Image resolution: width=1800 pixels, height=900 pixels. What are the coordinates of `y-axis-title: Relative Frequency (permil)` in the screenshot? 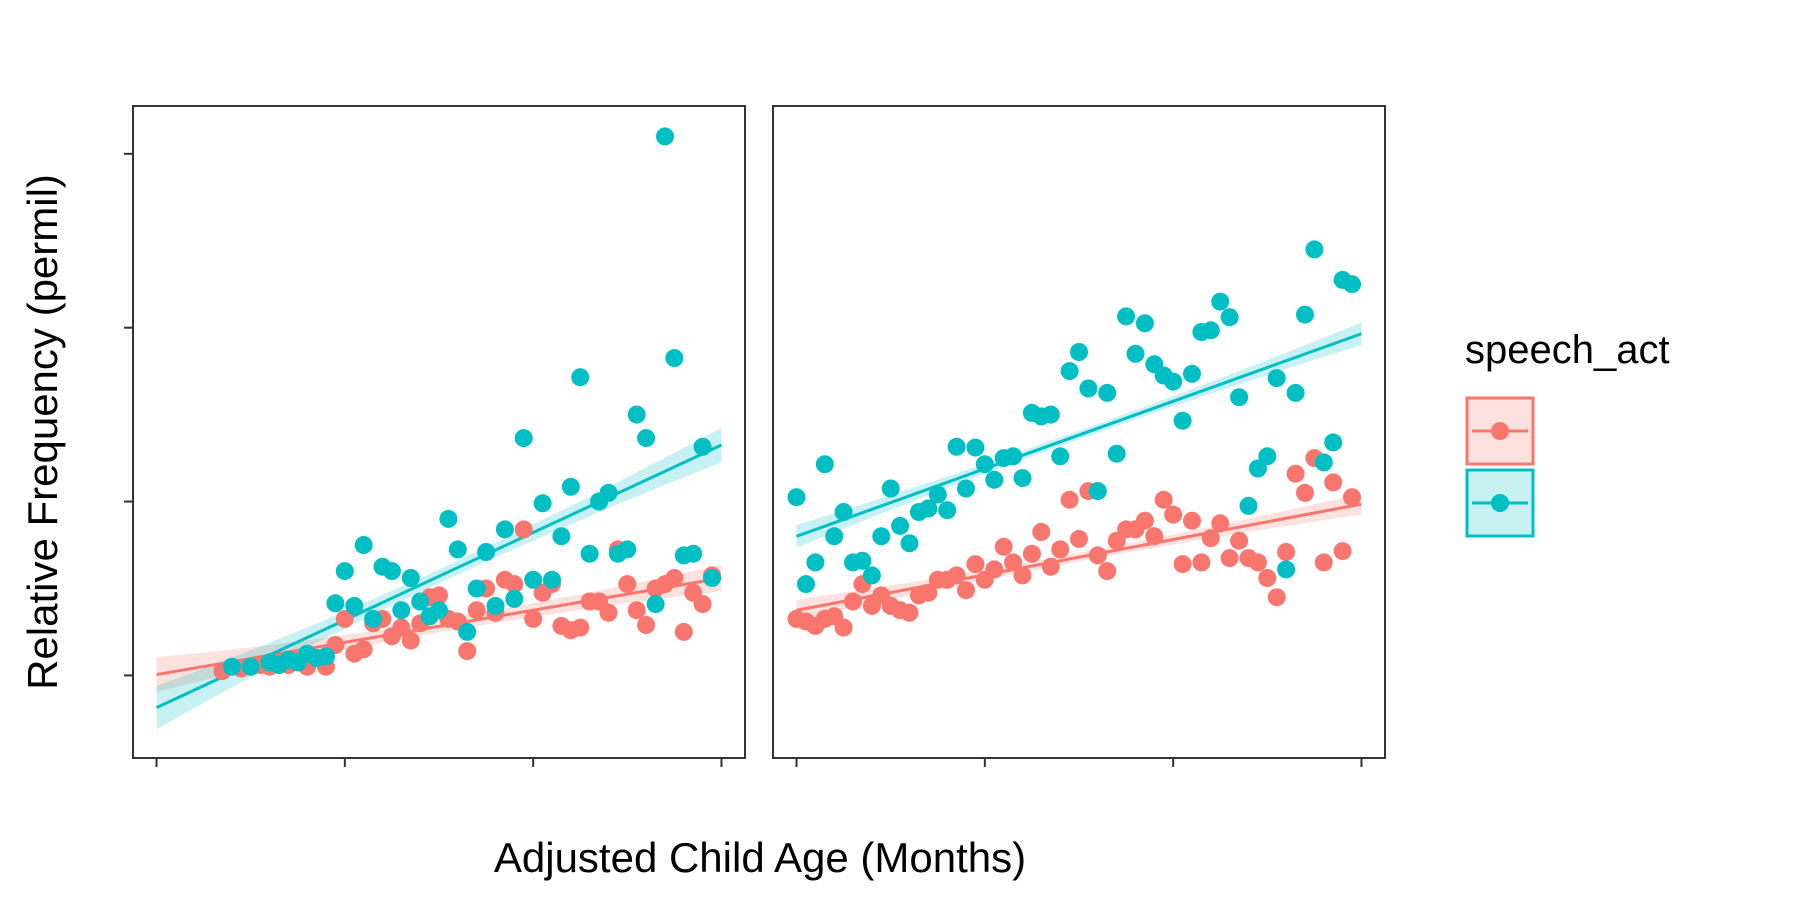 It's located at (42, 432).